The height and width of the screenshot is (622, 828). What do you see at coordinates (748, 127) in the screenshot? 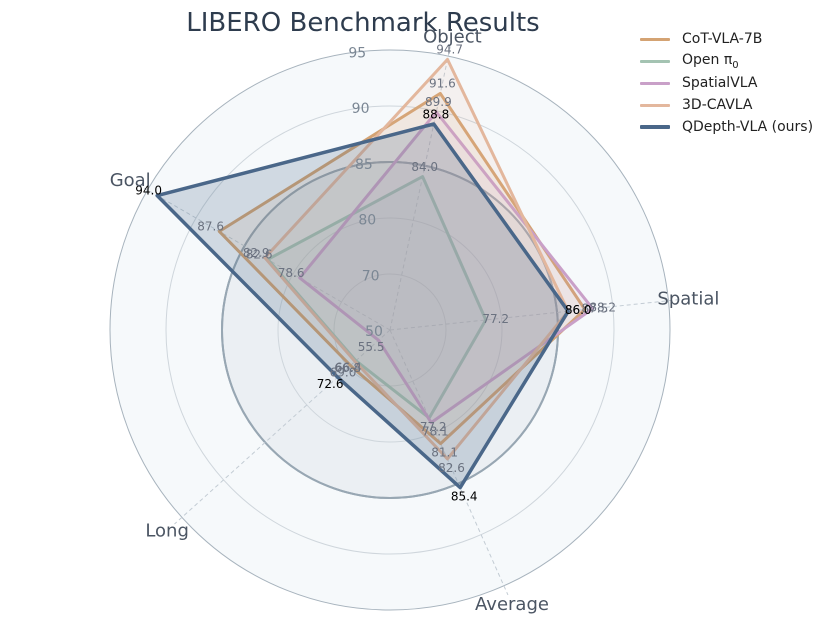
I see `legend-label: QDepth-VLA (ours)` at bounding box center [748, 127].